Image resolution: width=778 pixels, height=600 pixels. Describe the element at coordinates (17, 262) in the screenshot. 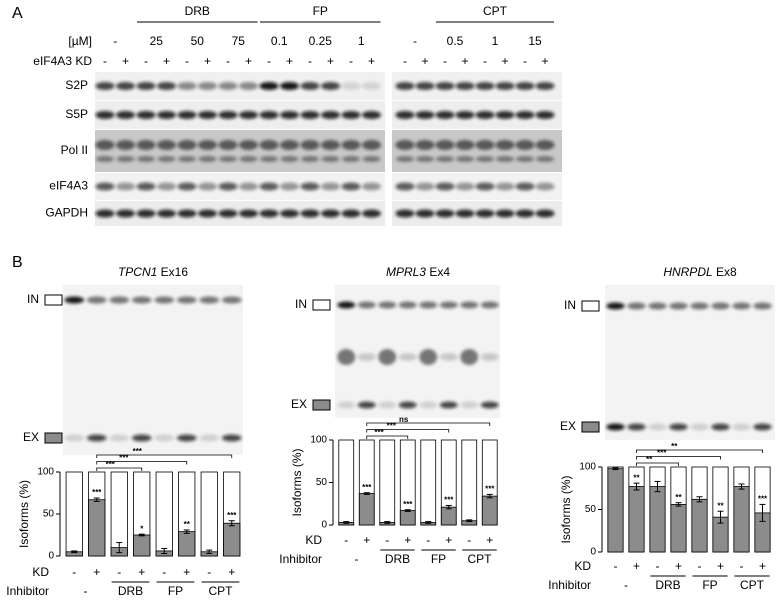

I see `panel-label: B` at that location.